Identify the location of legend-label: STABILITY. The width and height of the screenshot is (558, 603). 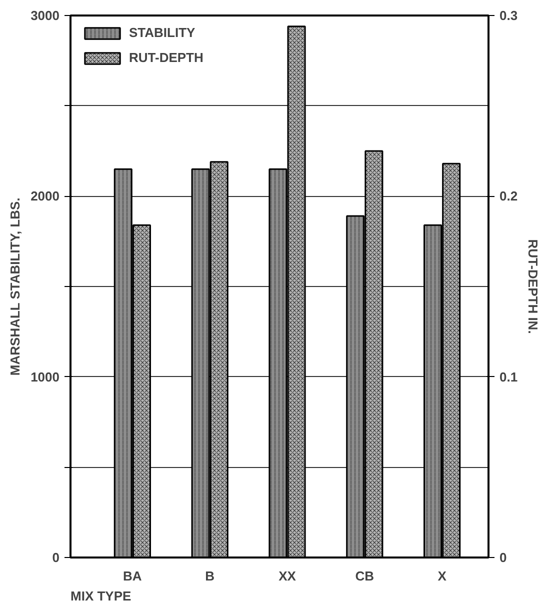
(162, 32).